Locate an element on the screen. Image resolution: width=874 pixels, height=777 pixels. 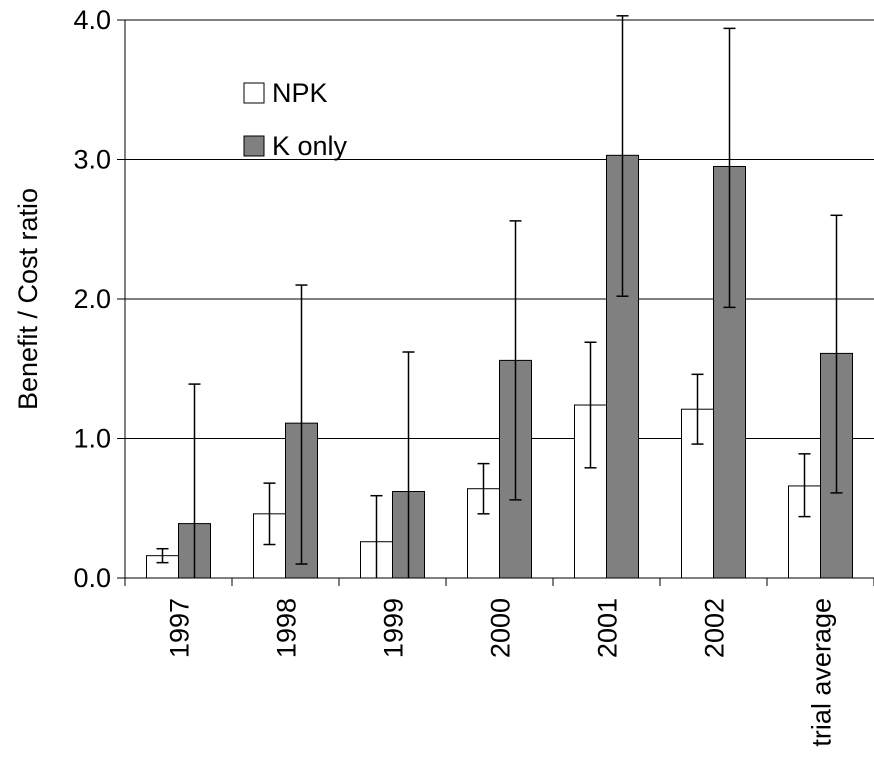
y-tick-label: 2.0 is located at coordinates (92, 299).